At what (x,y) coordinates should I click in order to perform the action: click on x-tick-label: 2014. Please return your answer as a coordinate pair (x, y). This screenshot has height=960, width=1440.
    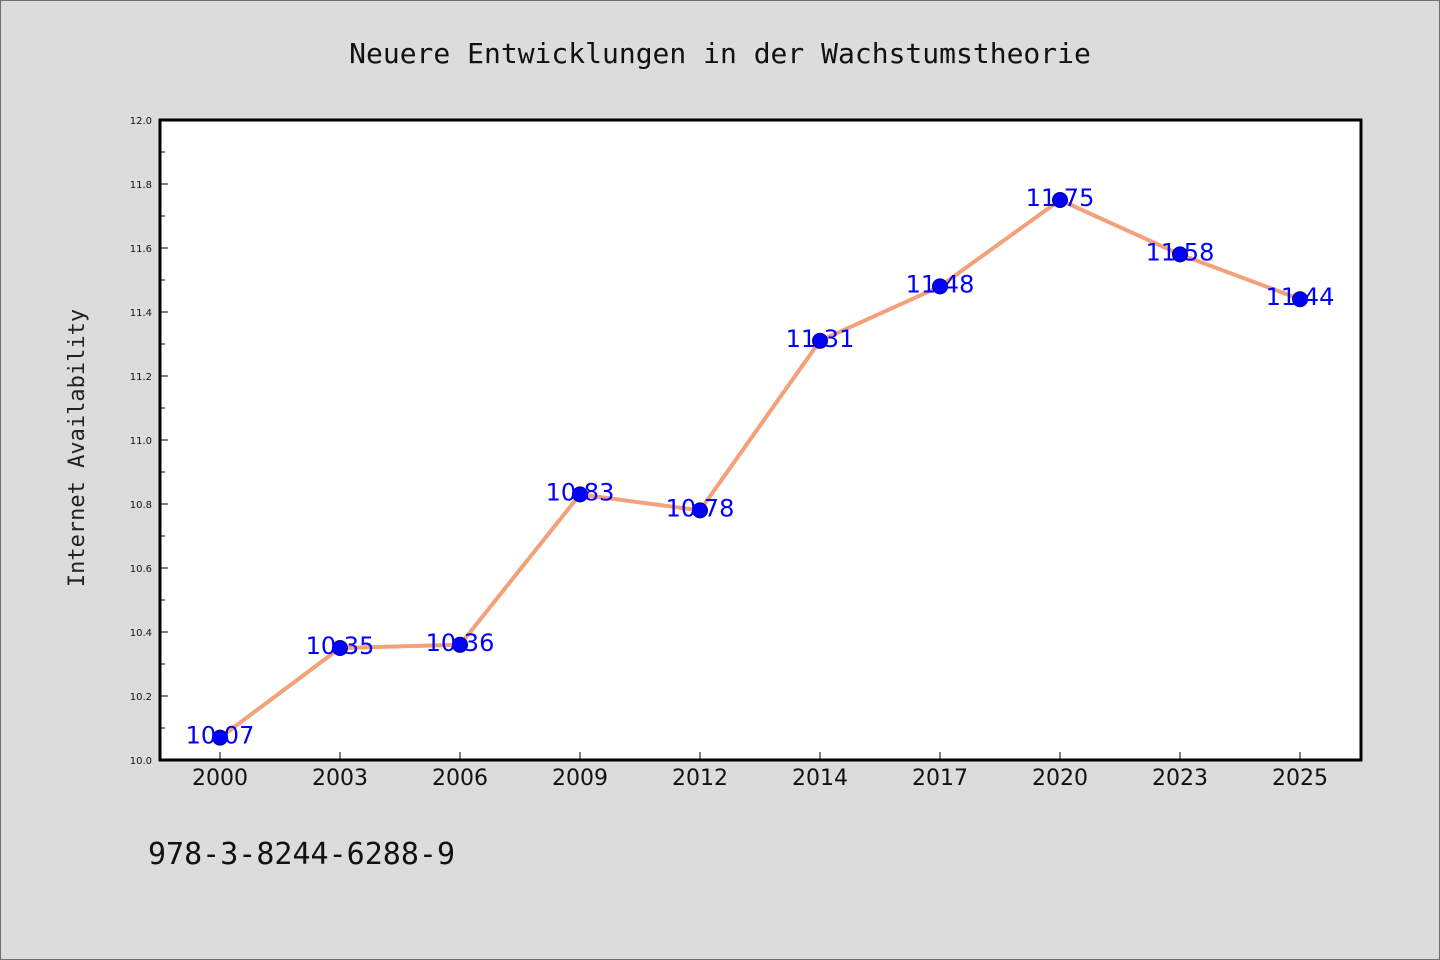
    Looking at the image, I should click on (820, 778).